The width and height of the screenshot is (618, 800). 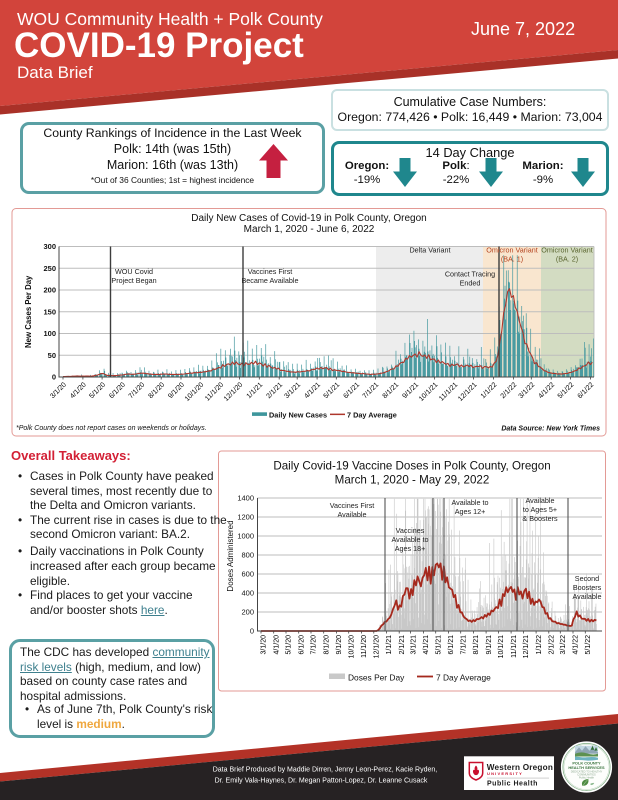 I want to click on svg-text: 1400, so click(x=245, y=498).